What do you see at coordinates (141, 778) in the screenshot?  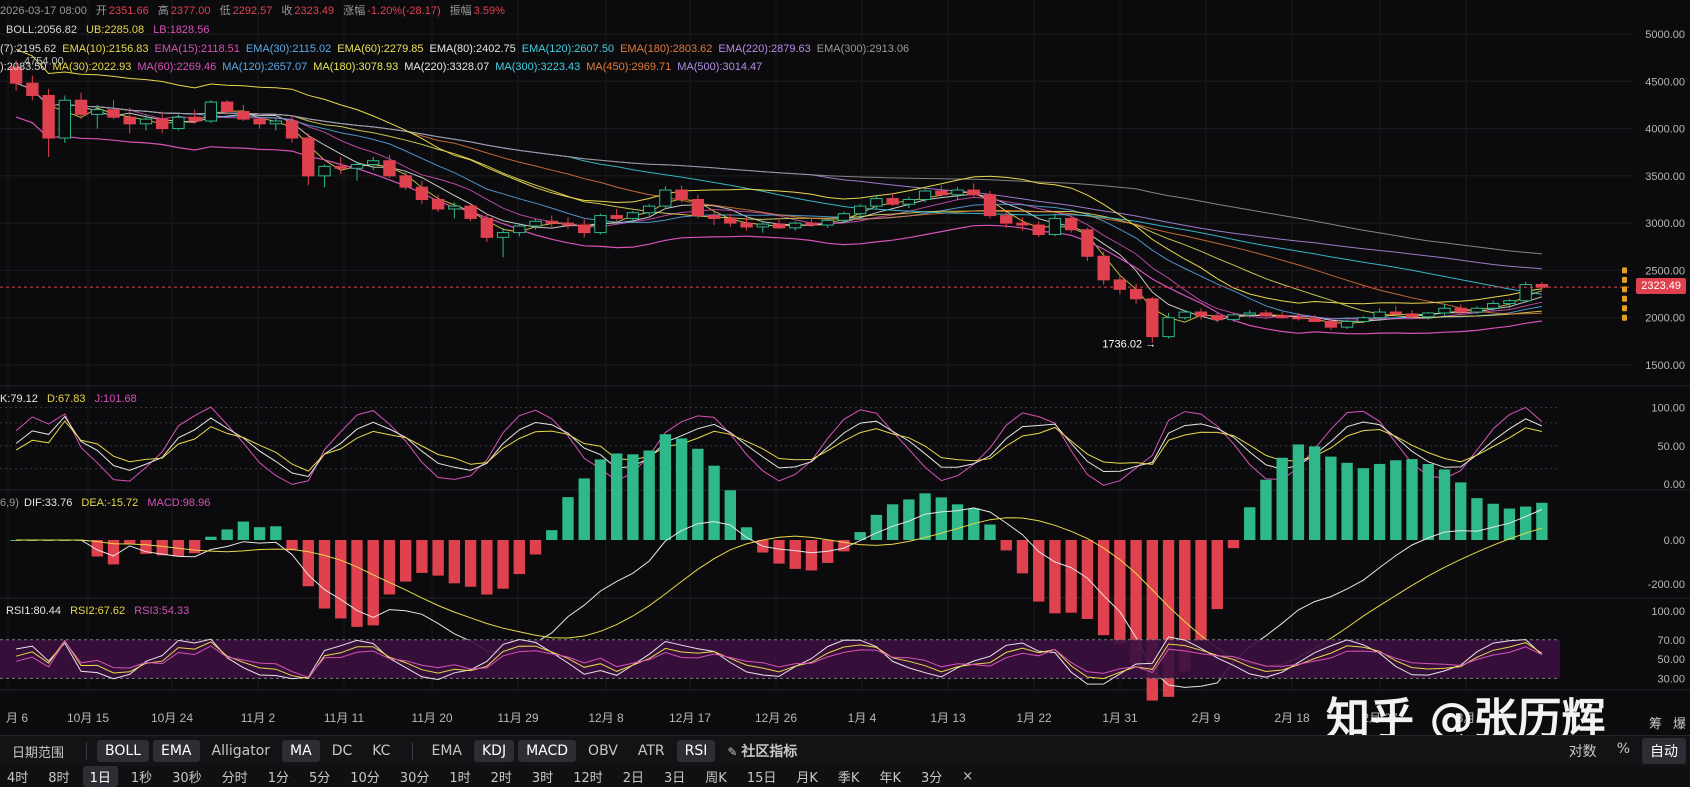 I see `timeframe-button: 1秒` at bounding box center [141, 778].